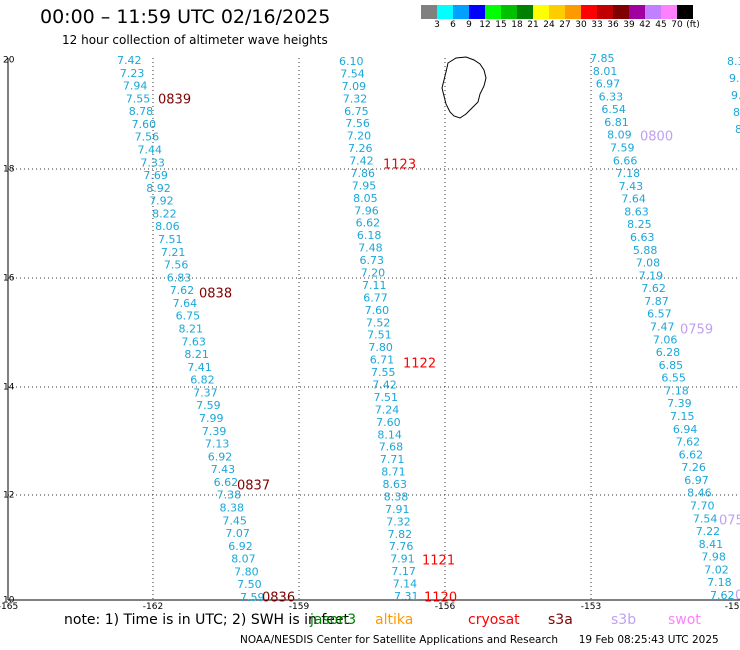 The image size is (740, 650). I want to click on wave-height-value: 7.39, so click(679, 403).